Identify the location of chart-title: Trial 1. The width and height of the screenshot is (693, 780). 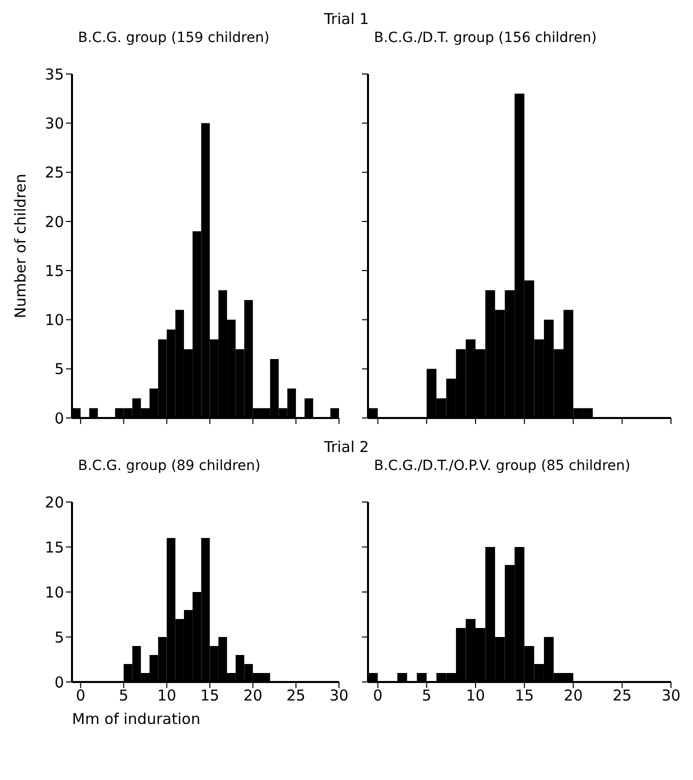
(346, 19).